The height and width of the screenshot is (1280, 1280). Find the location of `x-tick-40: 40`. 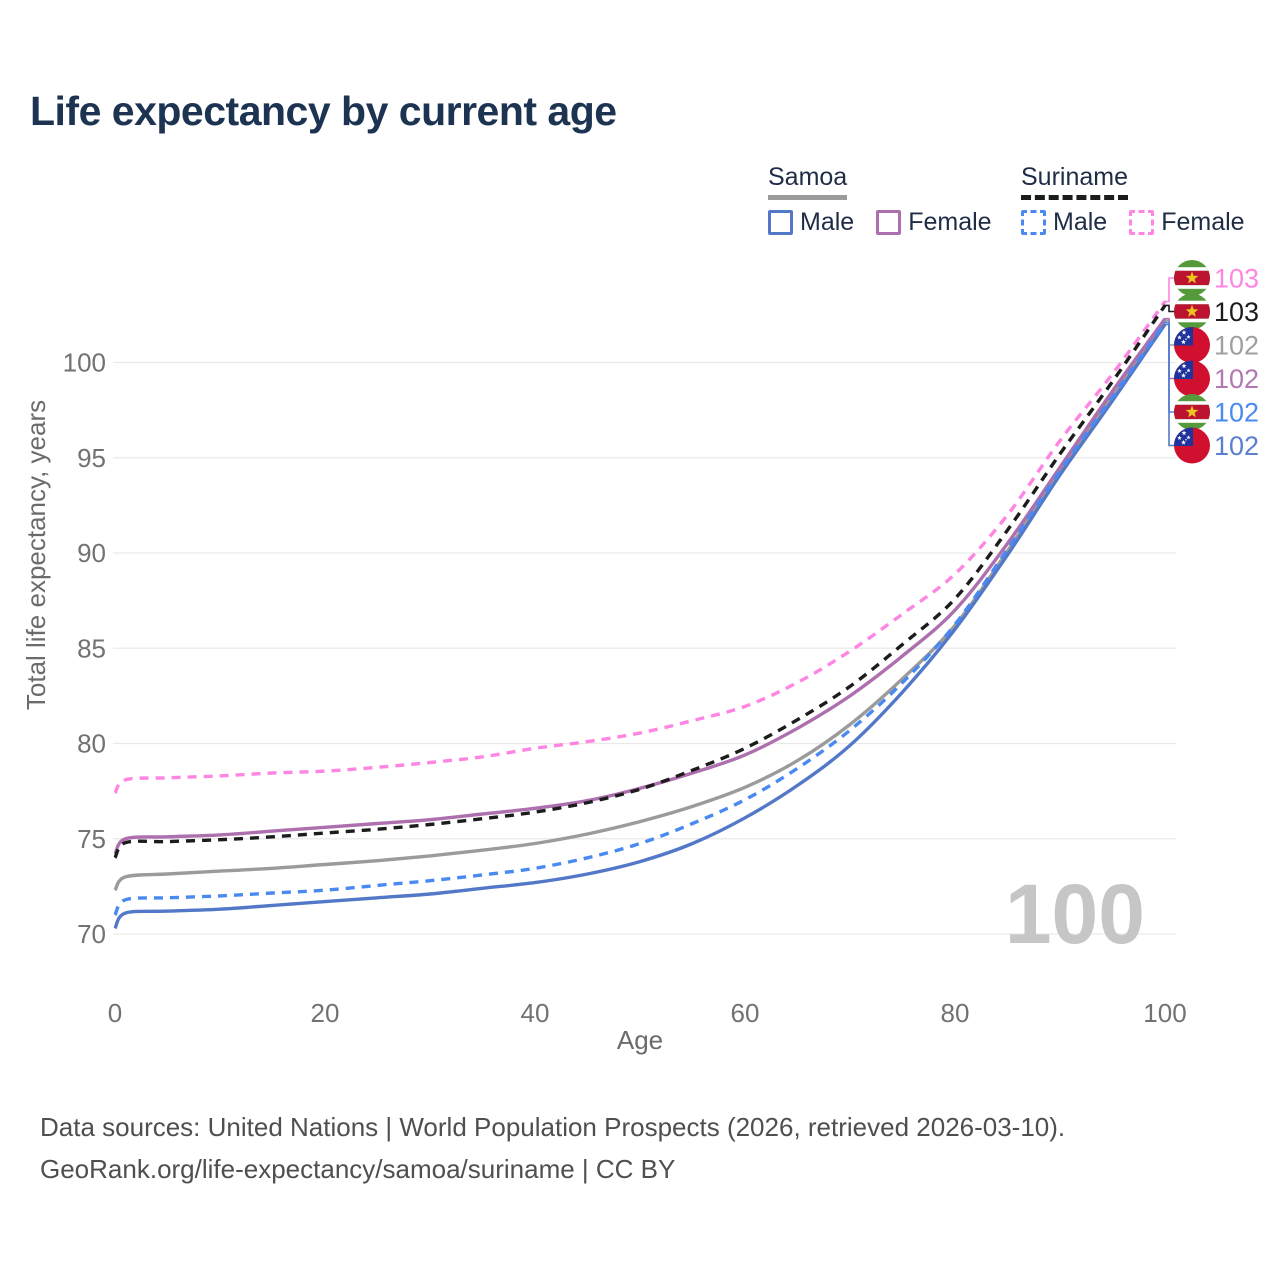

x-tick-40: 40 is located at coordinates (535, 1013).